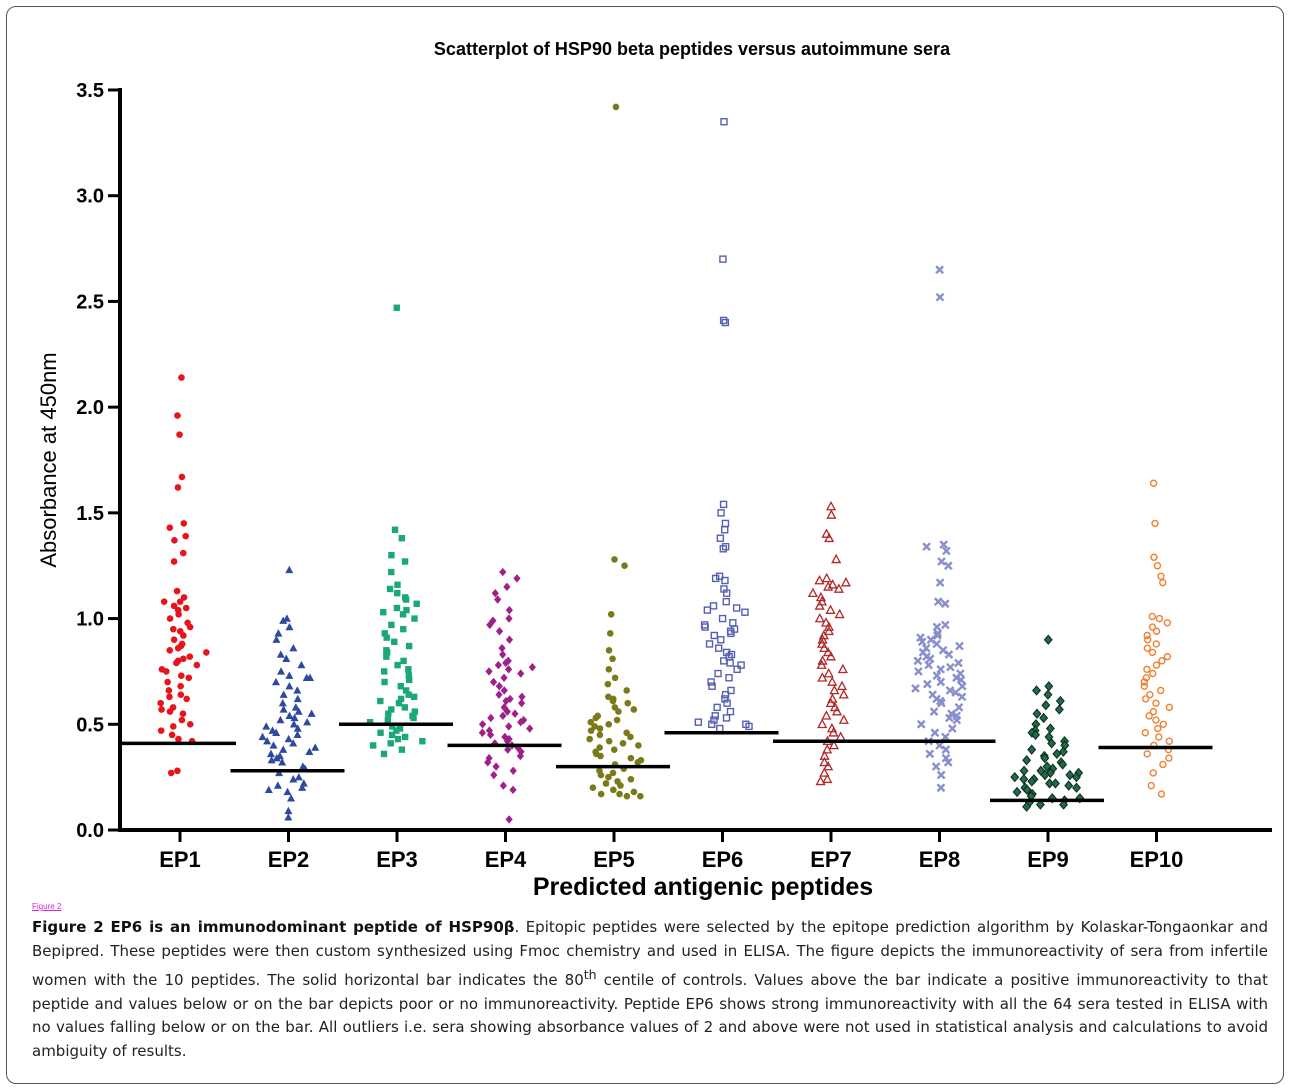 This screenshot has height=1092, width=1292. I want to click on y-tick-label: 3.5, so click(90, 91).